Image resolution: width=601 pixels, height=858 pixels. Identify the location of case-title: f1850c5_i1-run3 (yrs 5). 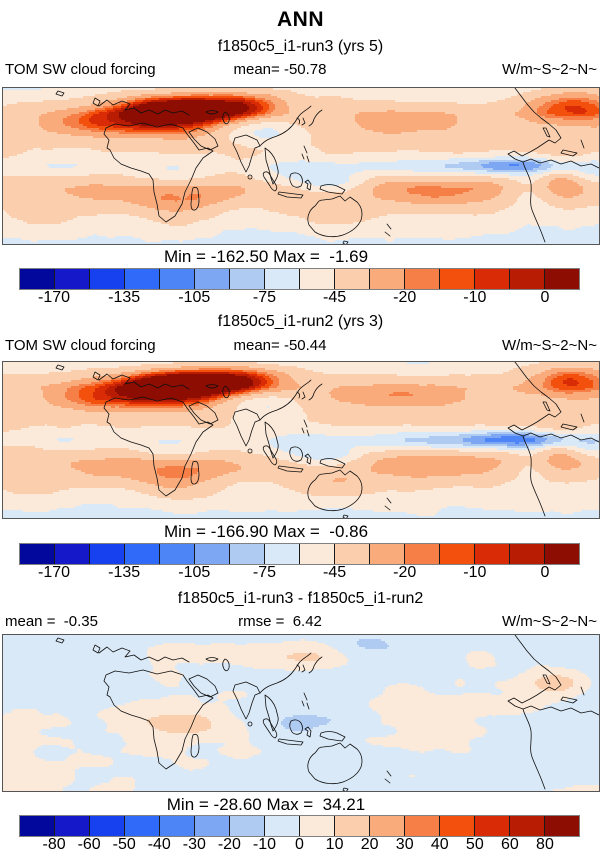
(300, 46).